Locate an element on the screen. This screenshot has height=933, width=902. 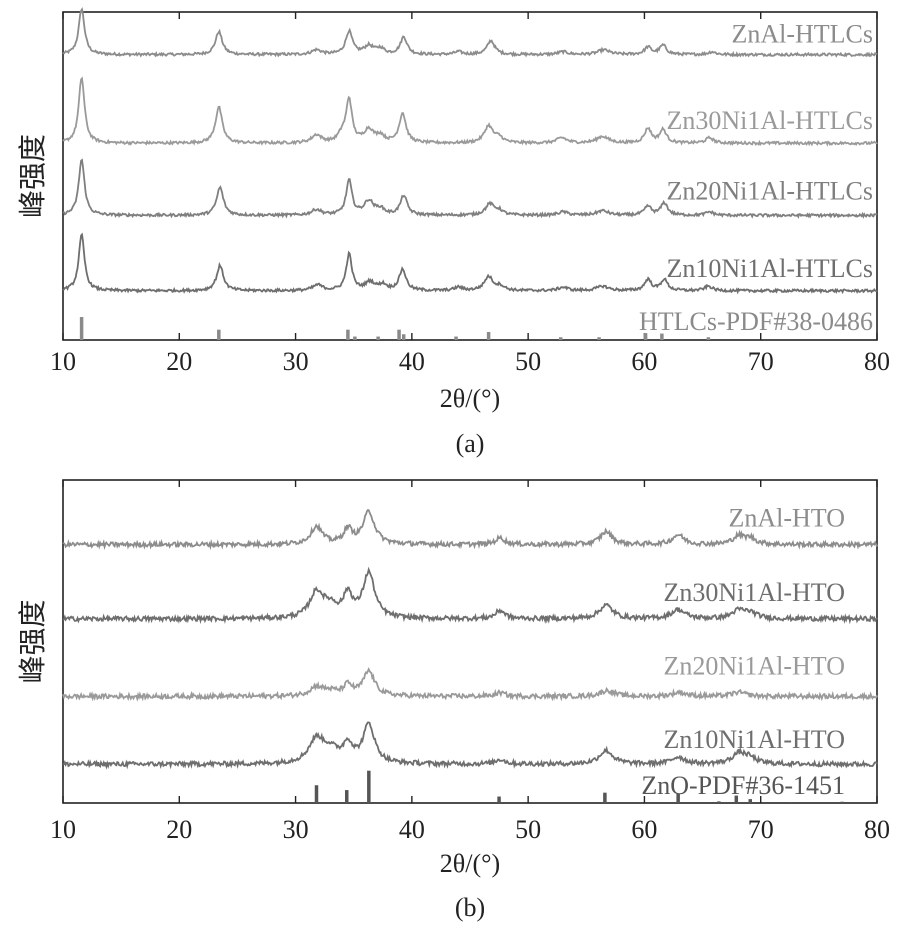
series-label: ZnAl-HTLCs is located at coordinates (802, 34).